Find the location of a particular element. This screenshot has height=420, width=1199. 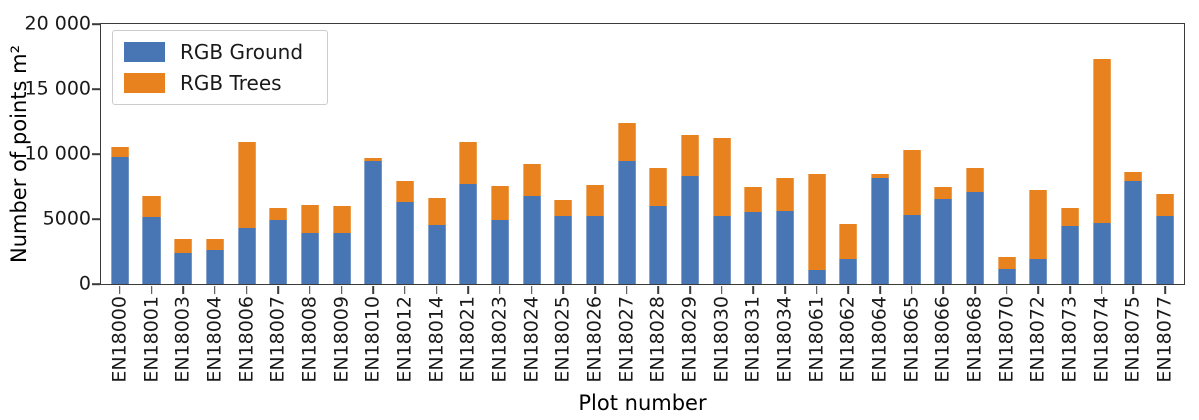

legend-item-ground: RGB Ground is located at coordinates (213, 52).